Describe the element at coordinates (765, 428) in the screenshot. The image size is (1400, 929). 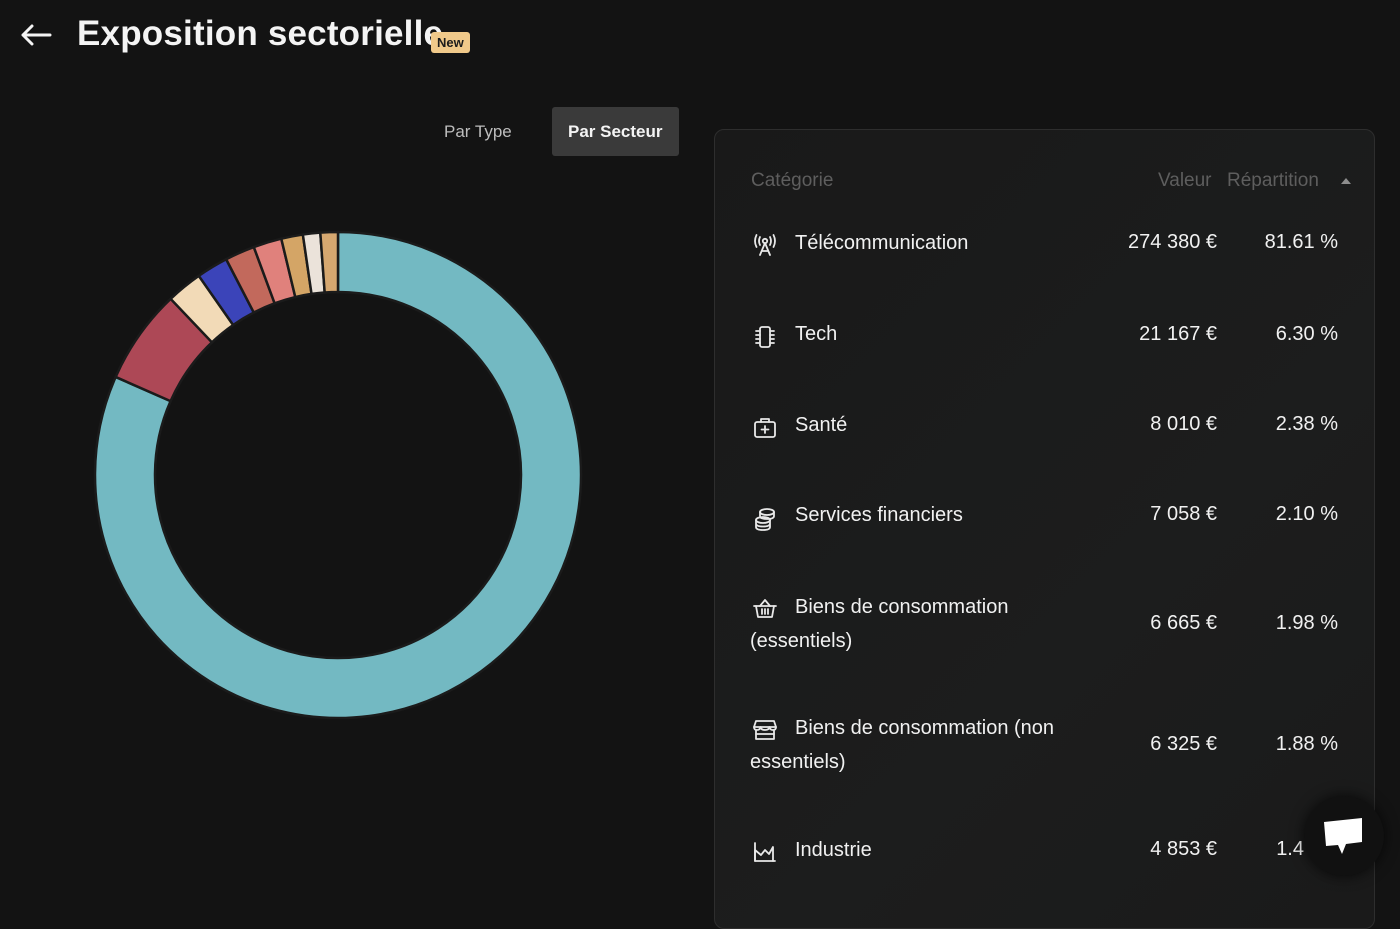
I see `medical-kit-icon` at that location.